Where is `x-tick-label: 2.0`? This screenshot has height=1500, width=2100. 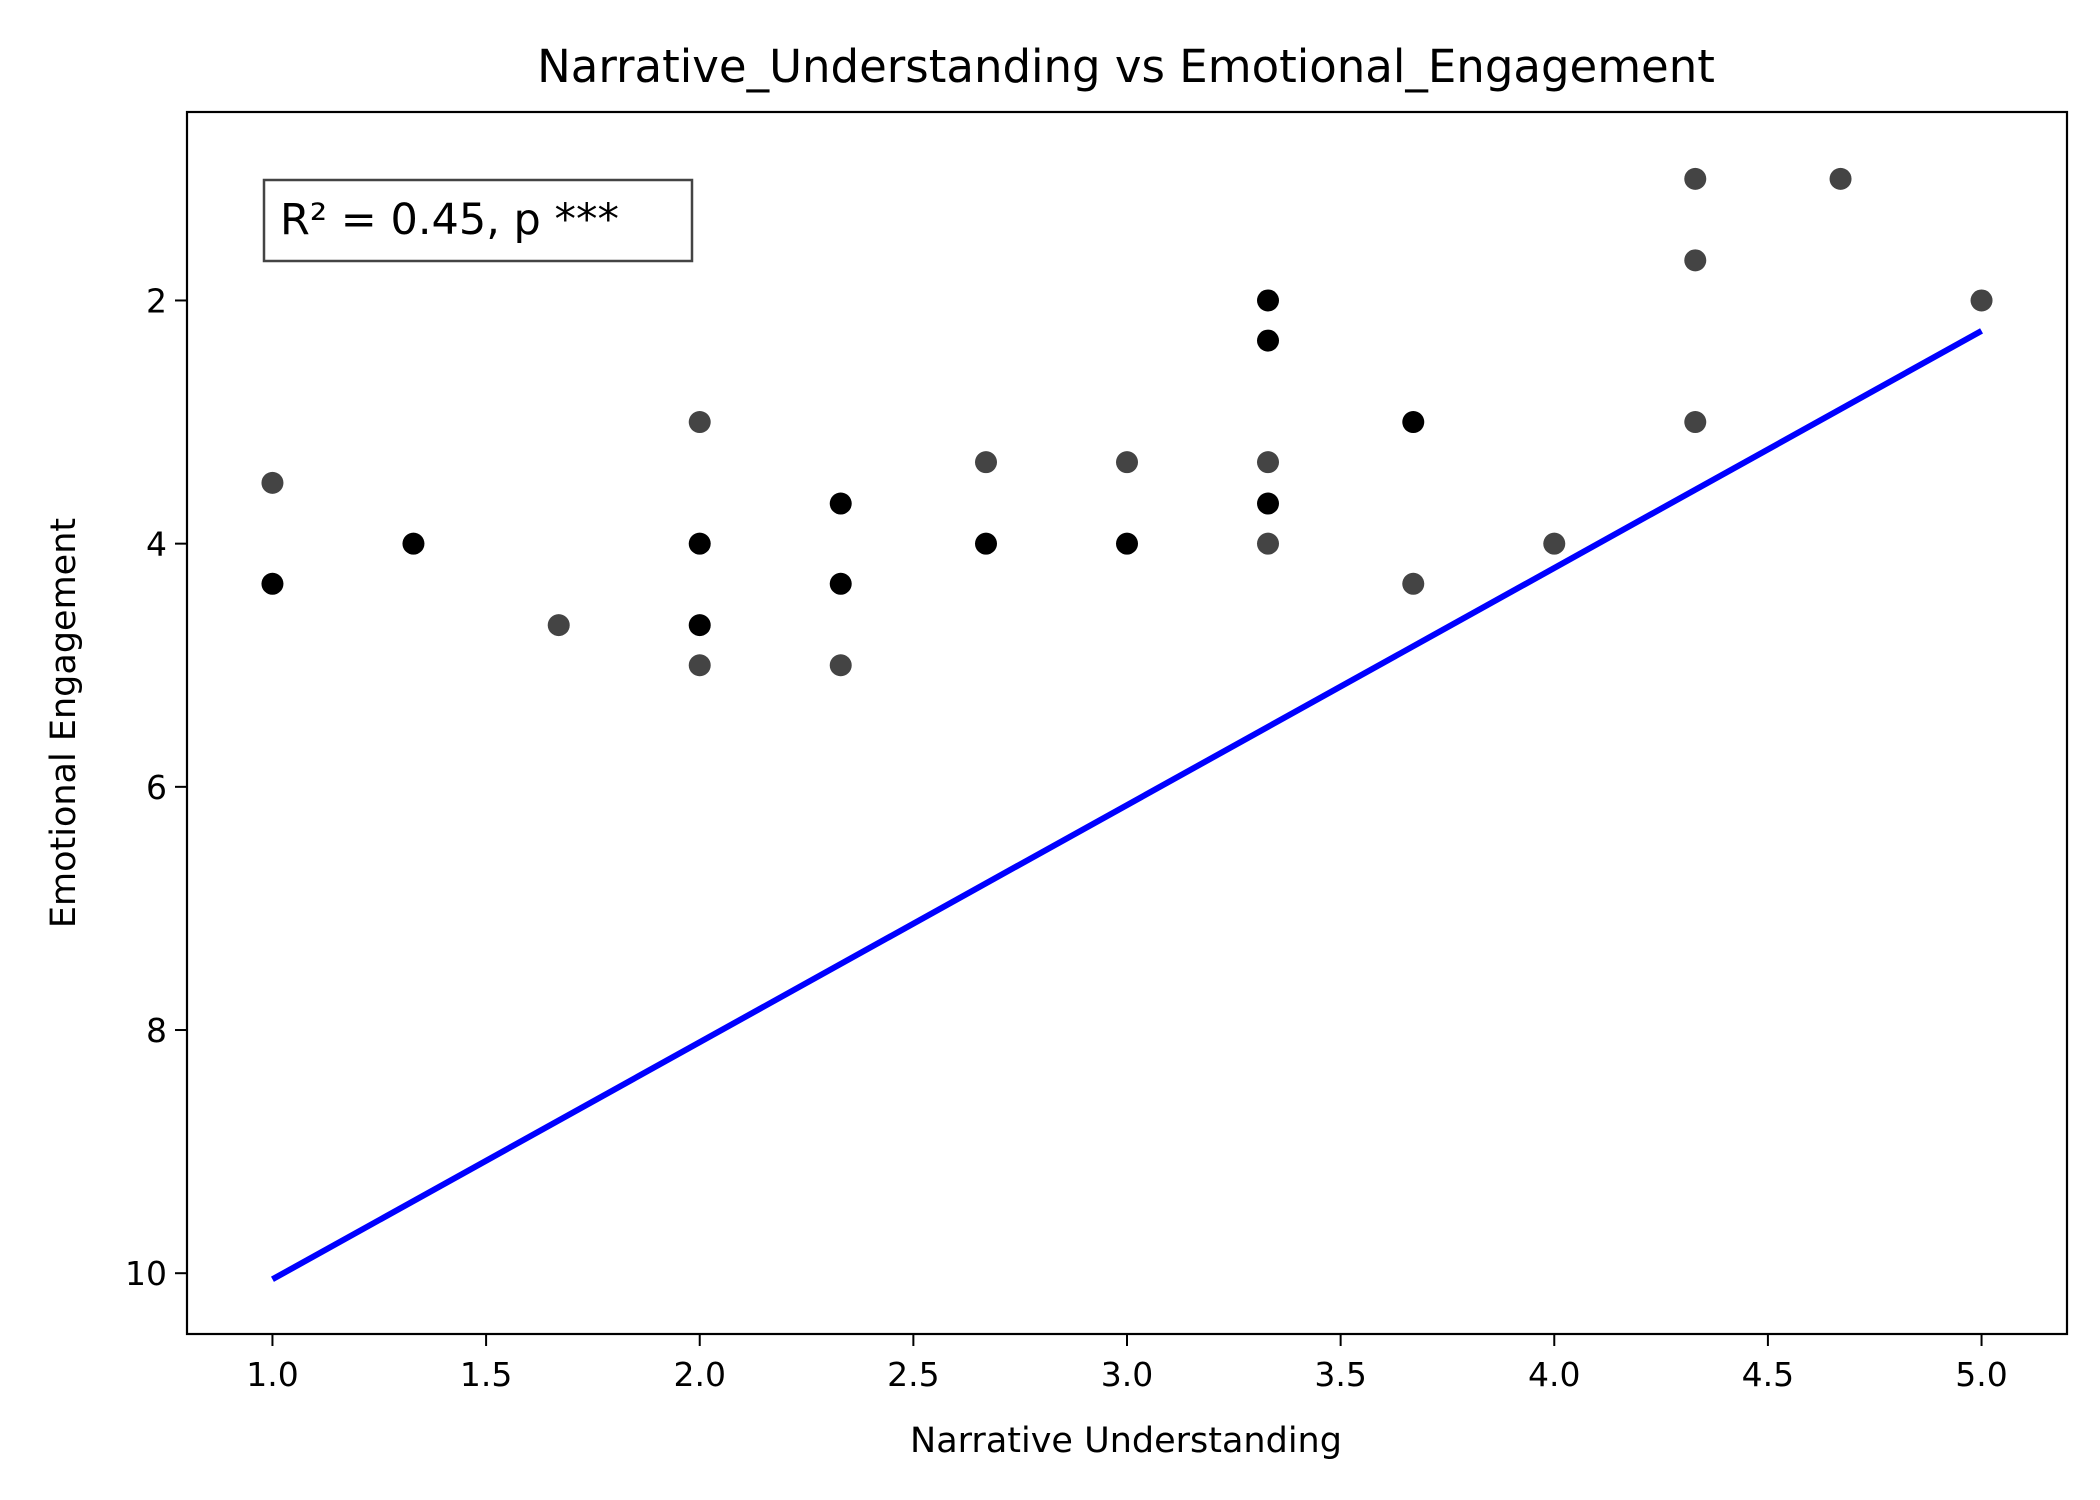
x-tick-label: 2.0 is located at coordinates (699, 1374).